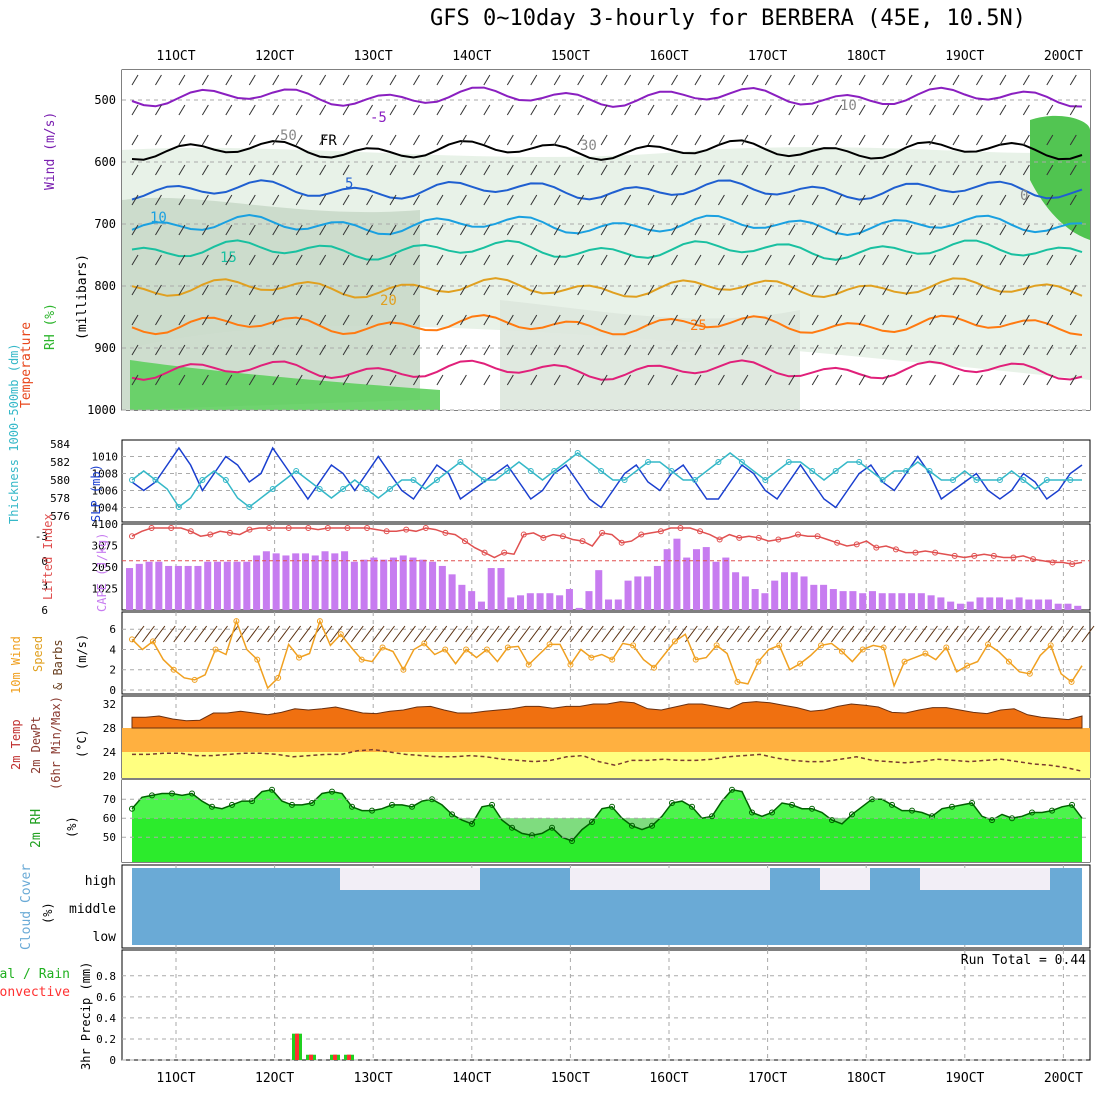  Describe the element at coordinates (16, 744) in the screenshot. I see `temp2m-axis-label: 2m Temp` at that location.